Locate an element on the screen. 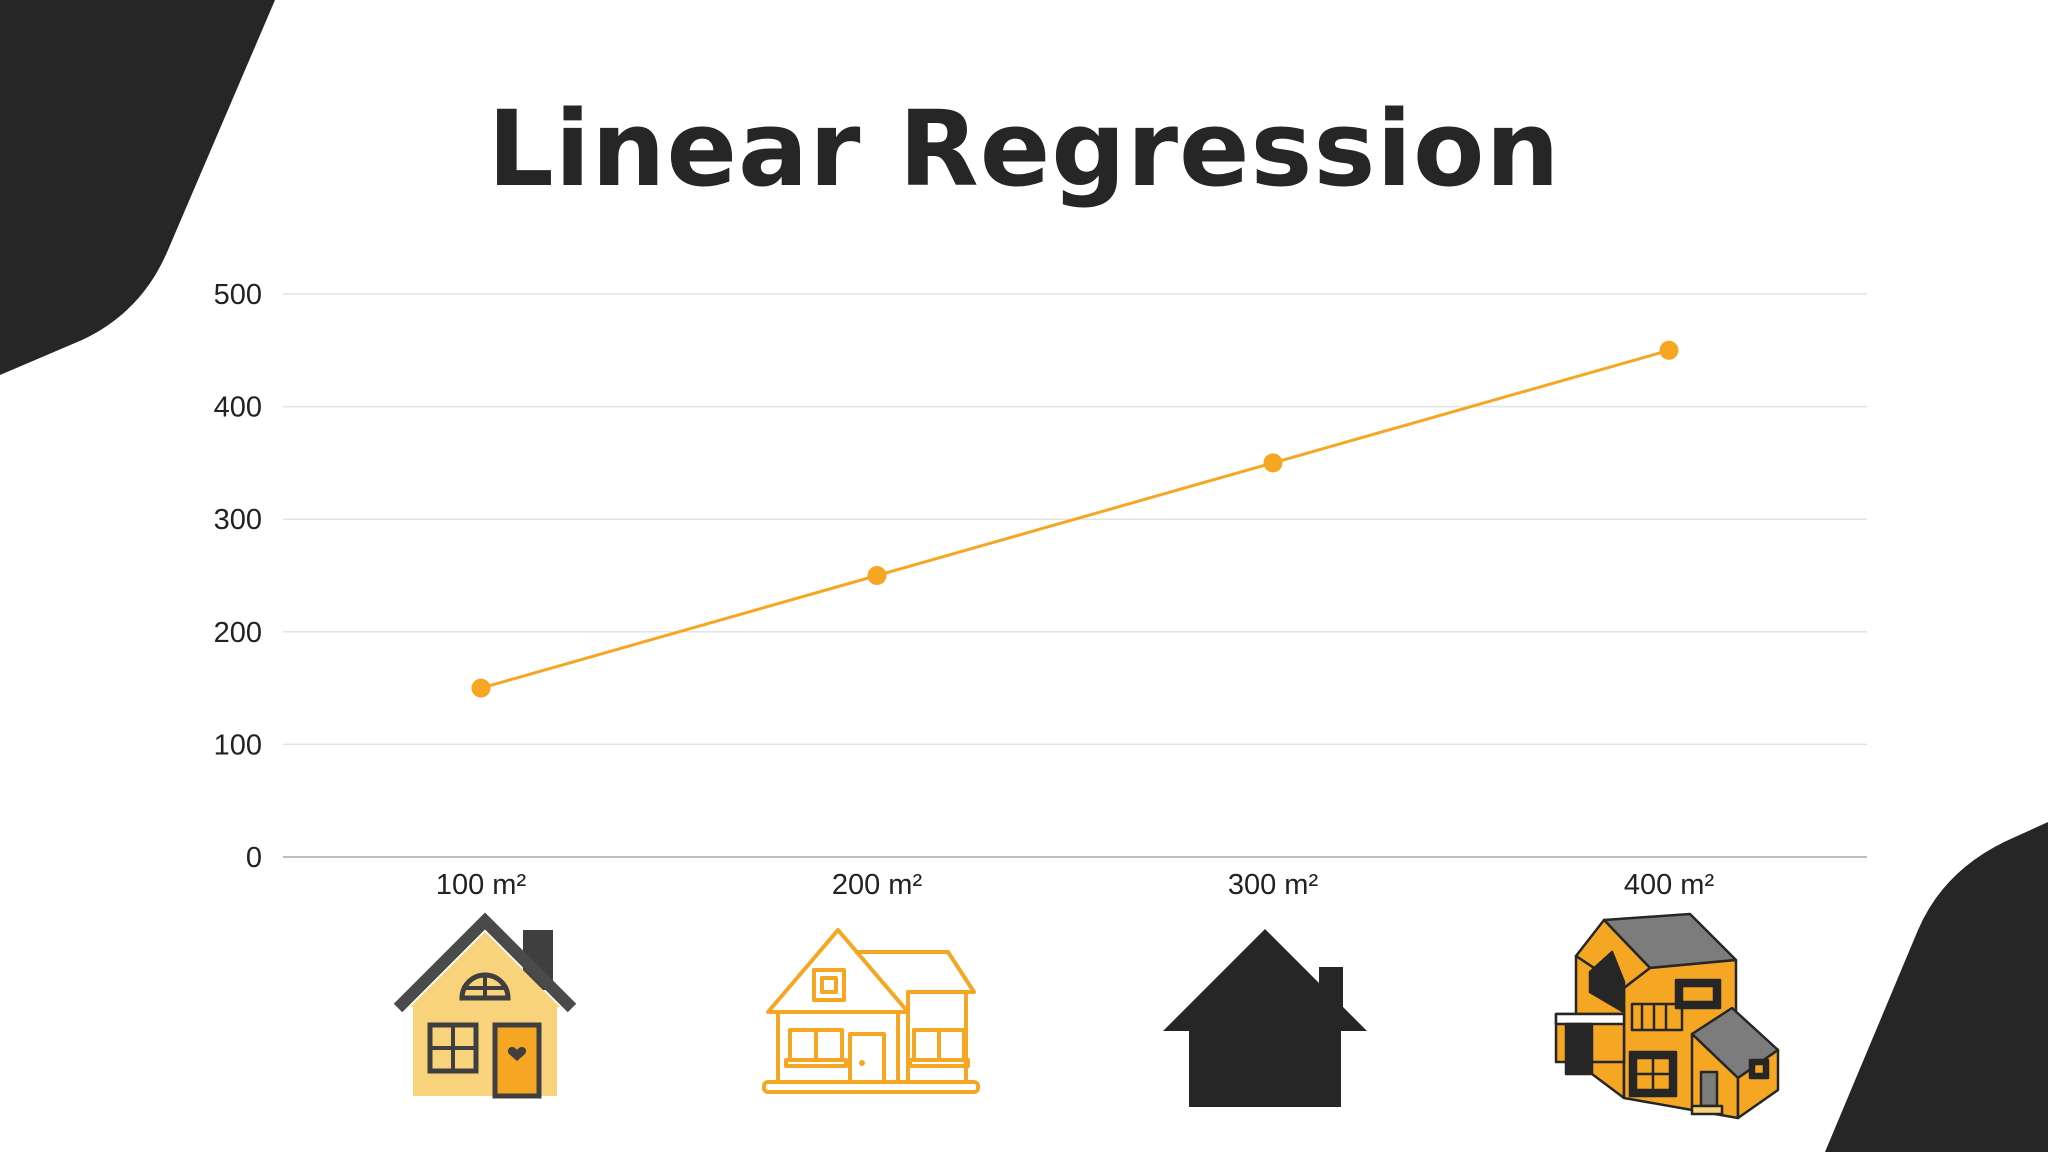  y-tick-label: 0 is located at coordinates (254, 858).